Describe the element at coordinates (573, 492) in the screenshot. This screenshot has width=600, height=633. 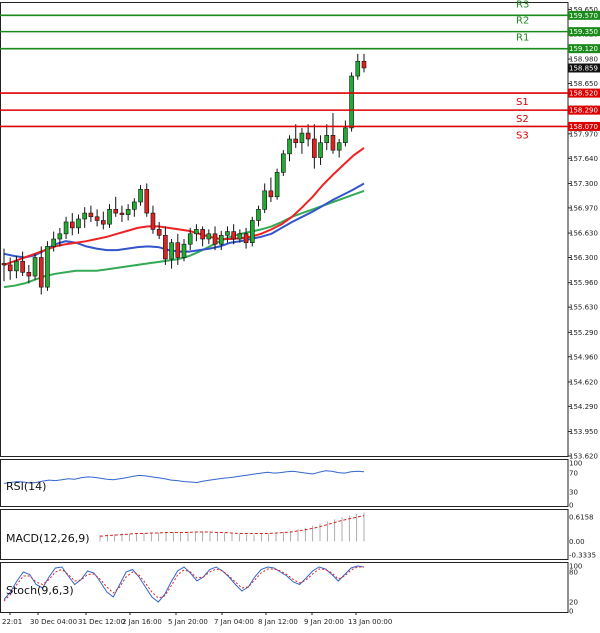
I see `rsi-tick-label: 30` at that location.